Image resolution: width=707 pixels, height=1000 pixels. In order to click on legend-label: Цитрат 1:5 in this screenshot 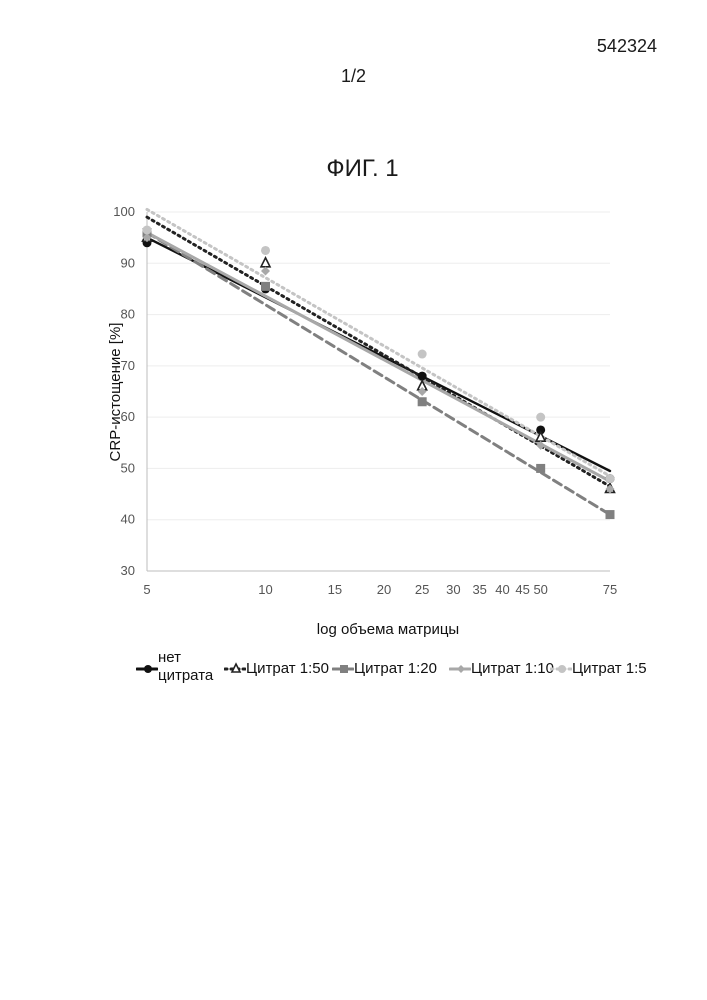, I will do `click(609, 668)`.